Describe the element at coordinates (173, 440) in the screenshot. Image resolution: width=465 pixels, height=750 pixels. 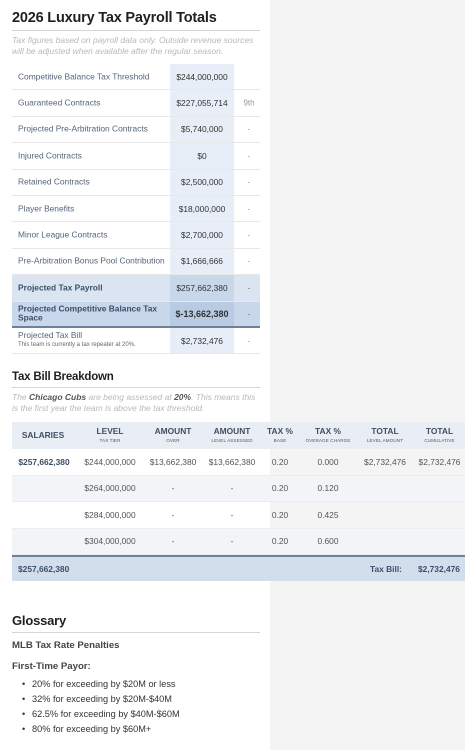
I see `header-sub: OVER` at that location.